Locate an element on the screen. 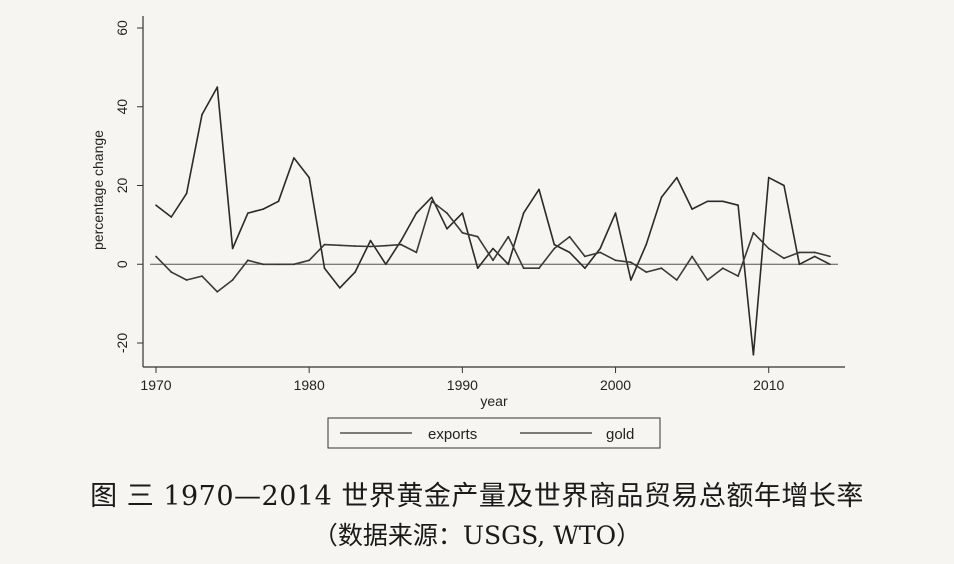 This screenshot has height=564, width=954. data-point-exports-1997 is located at coordinates (569, 252).